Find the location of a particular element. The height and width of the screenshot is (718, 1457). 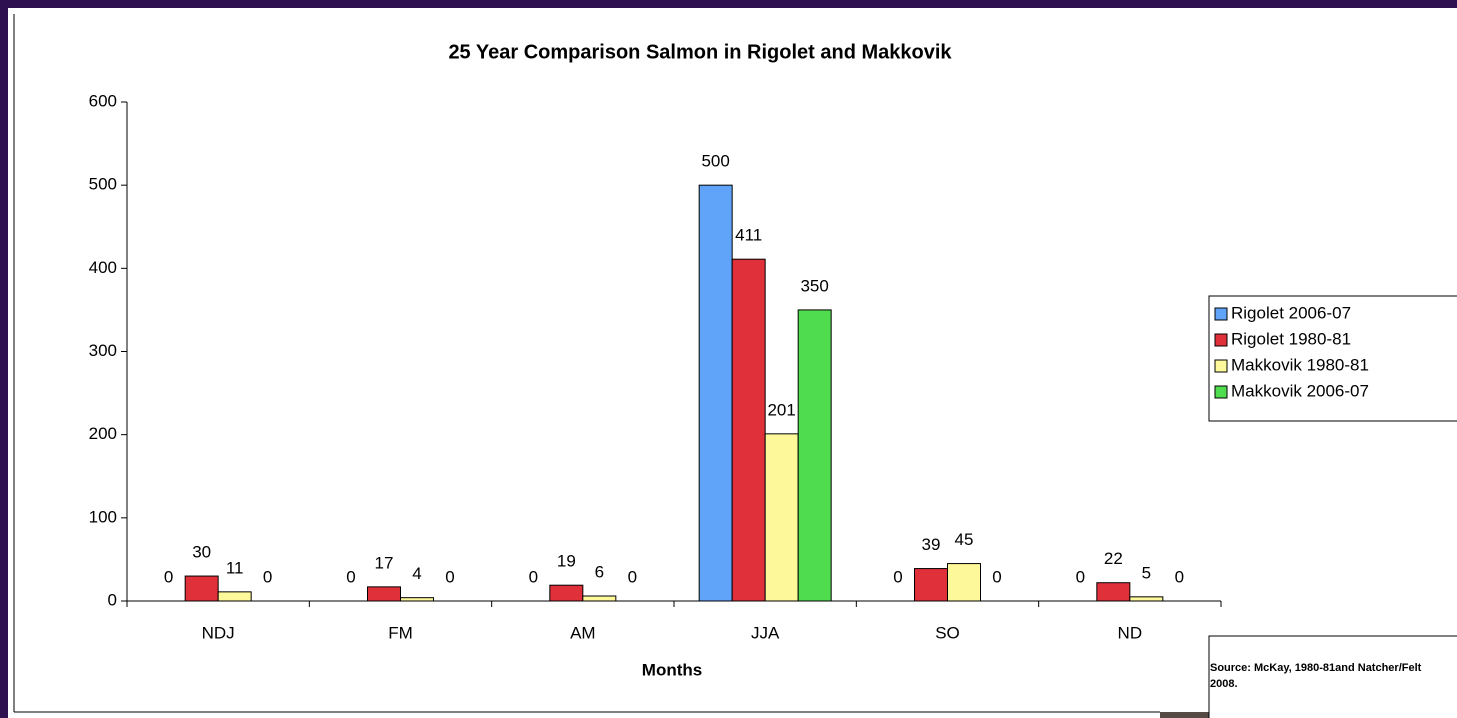

legend-label: Rigolet 1980-81 is located at coordinates (1291, 338).